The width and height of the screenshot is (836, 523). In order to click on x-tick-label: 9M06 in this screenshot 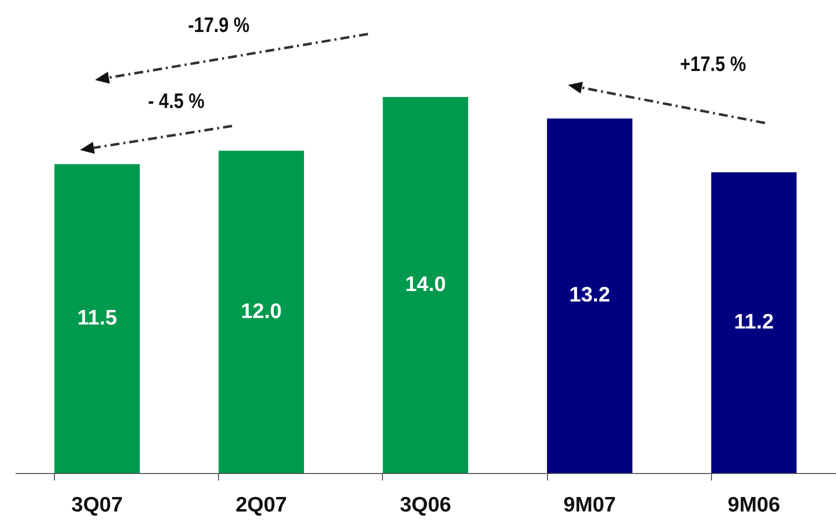, I will do `click(754, 505)`.